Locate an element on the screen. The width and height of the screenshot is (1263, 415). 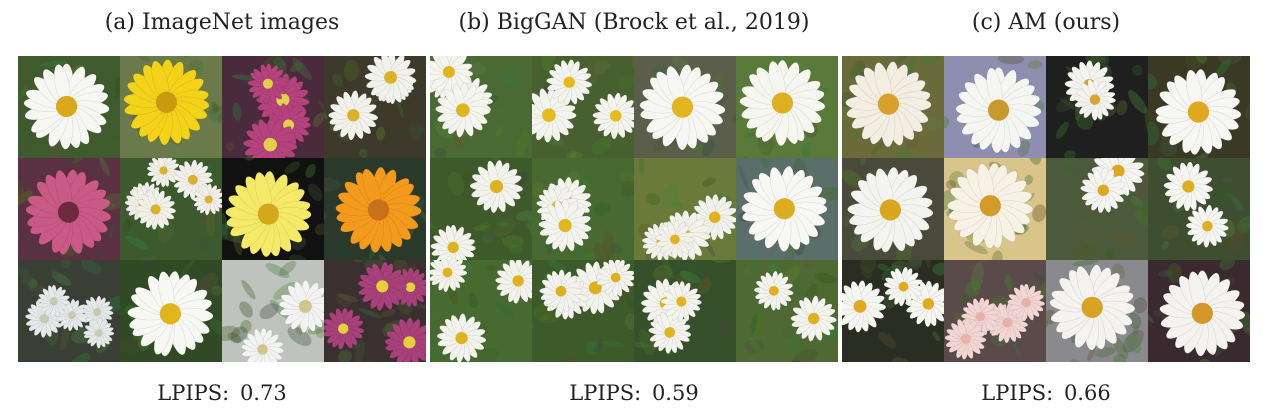
lpips-metric: LPIPS: 0.66 is located at coordinates (1046, 393).